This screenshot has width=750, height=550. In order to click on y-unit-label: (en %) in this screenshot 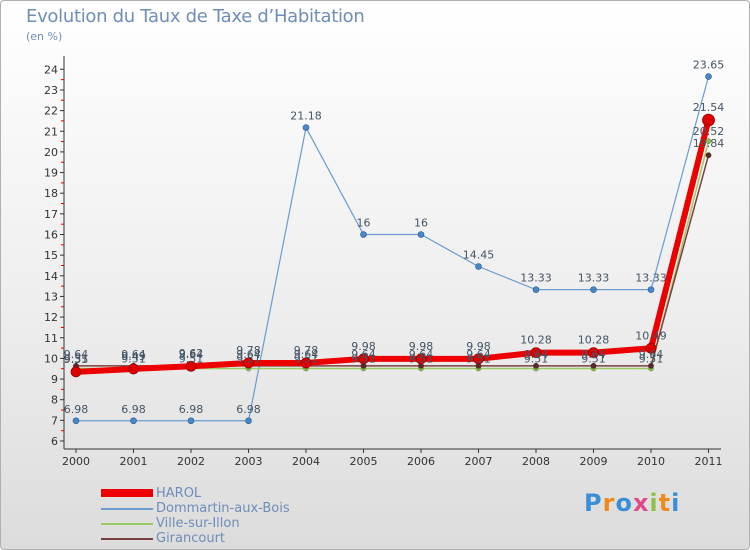, I will do `click(44, 36)`.